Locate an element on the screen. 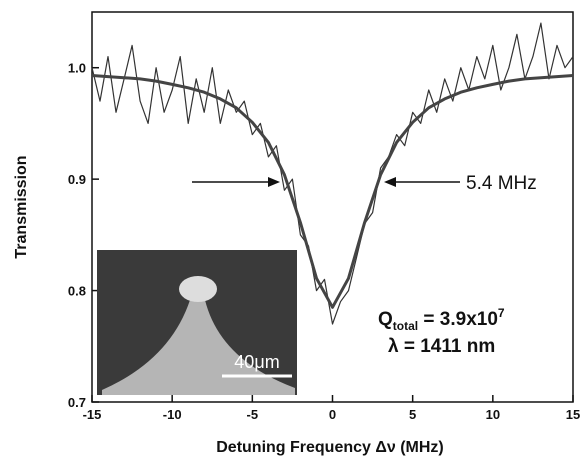 The image size is (586, 460). q-symbol: Q is located at coordinates (385, 319).